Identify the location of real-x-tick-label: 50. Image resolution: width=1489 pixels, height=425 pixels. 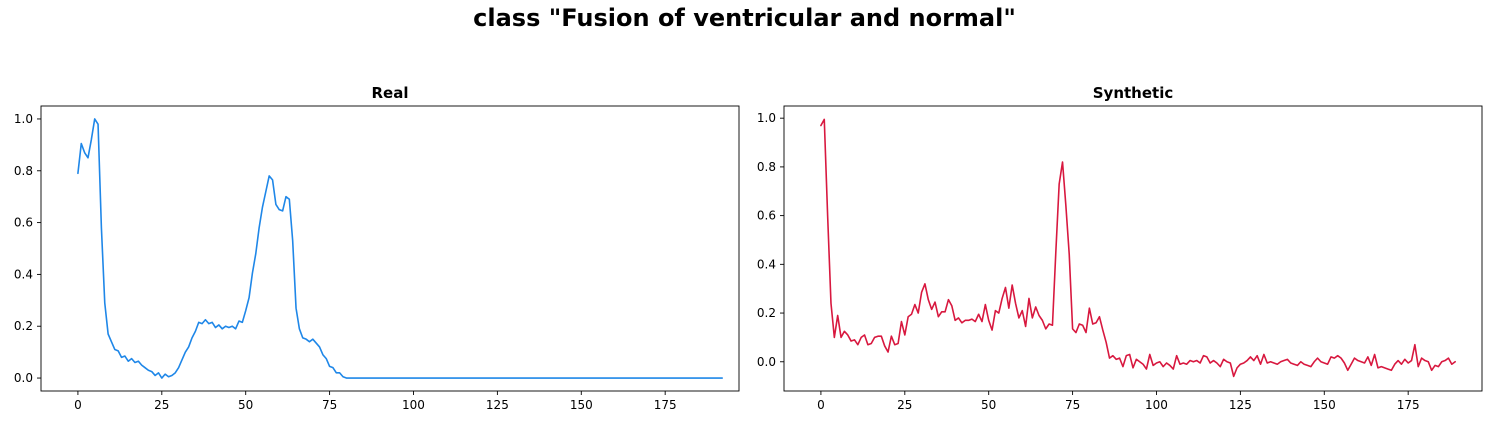
(245, 405).